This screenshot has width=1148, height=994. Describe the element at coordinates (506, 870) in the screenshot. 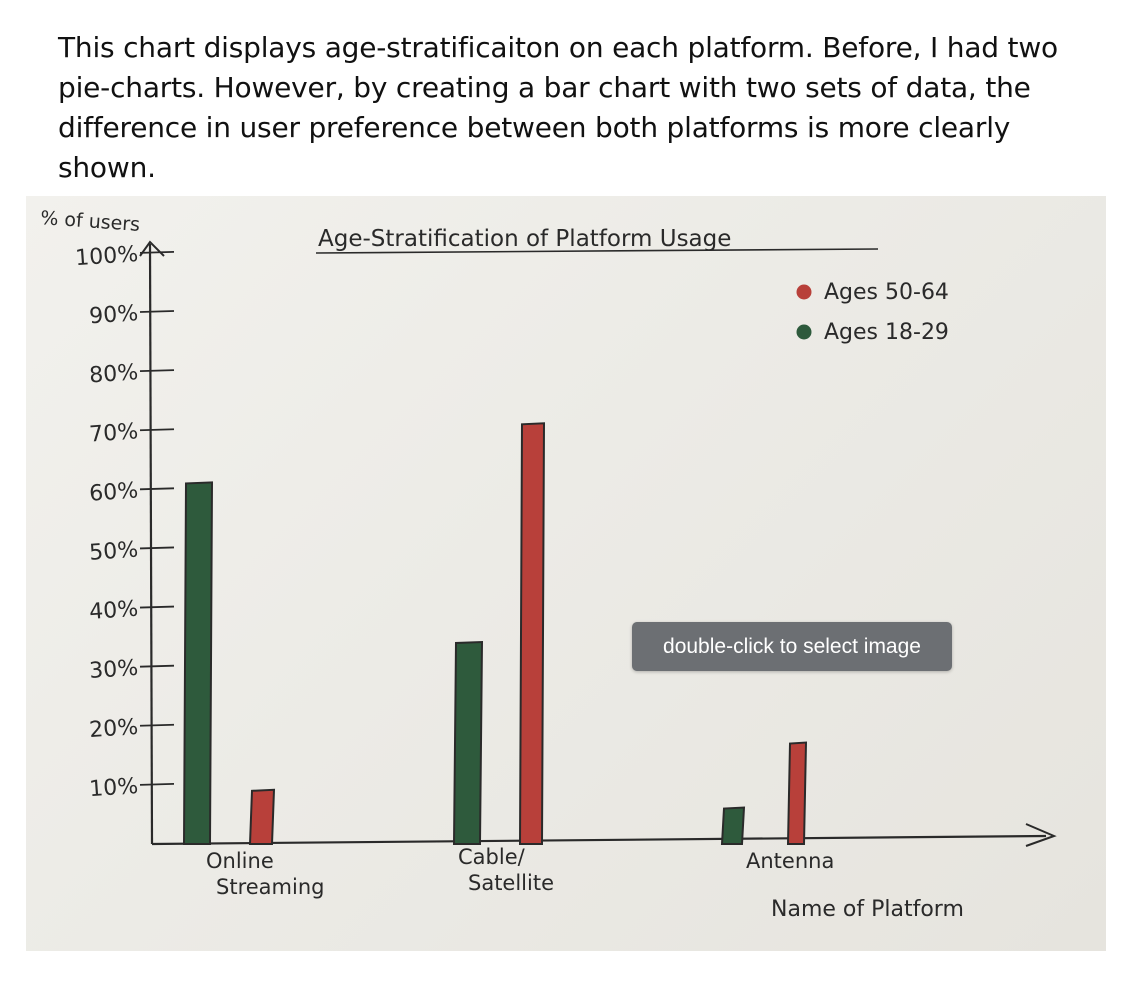

I see `category-label: Cable/Satellite` at that location.